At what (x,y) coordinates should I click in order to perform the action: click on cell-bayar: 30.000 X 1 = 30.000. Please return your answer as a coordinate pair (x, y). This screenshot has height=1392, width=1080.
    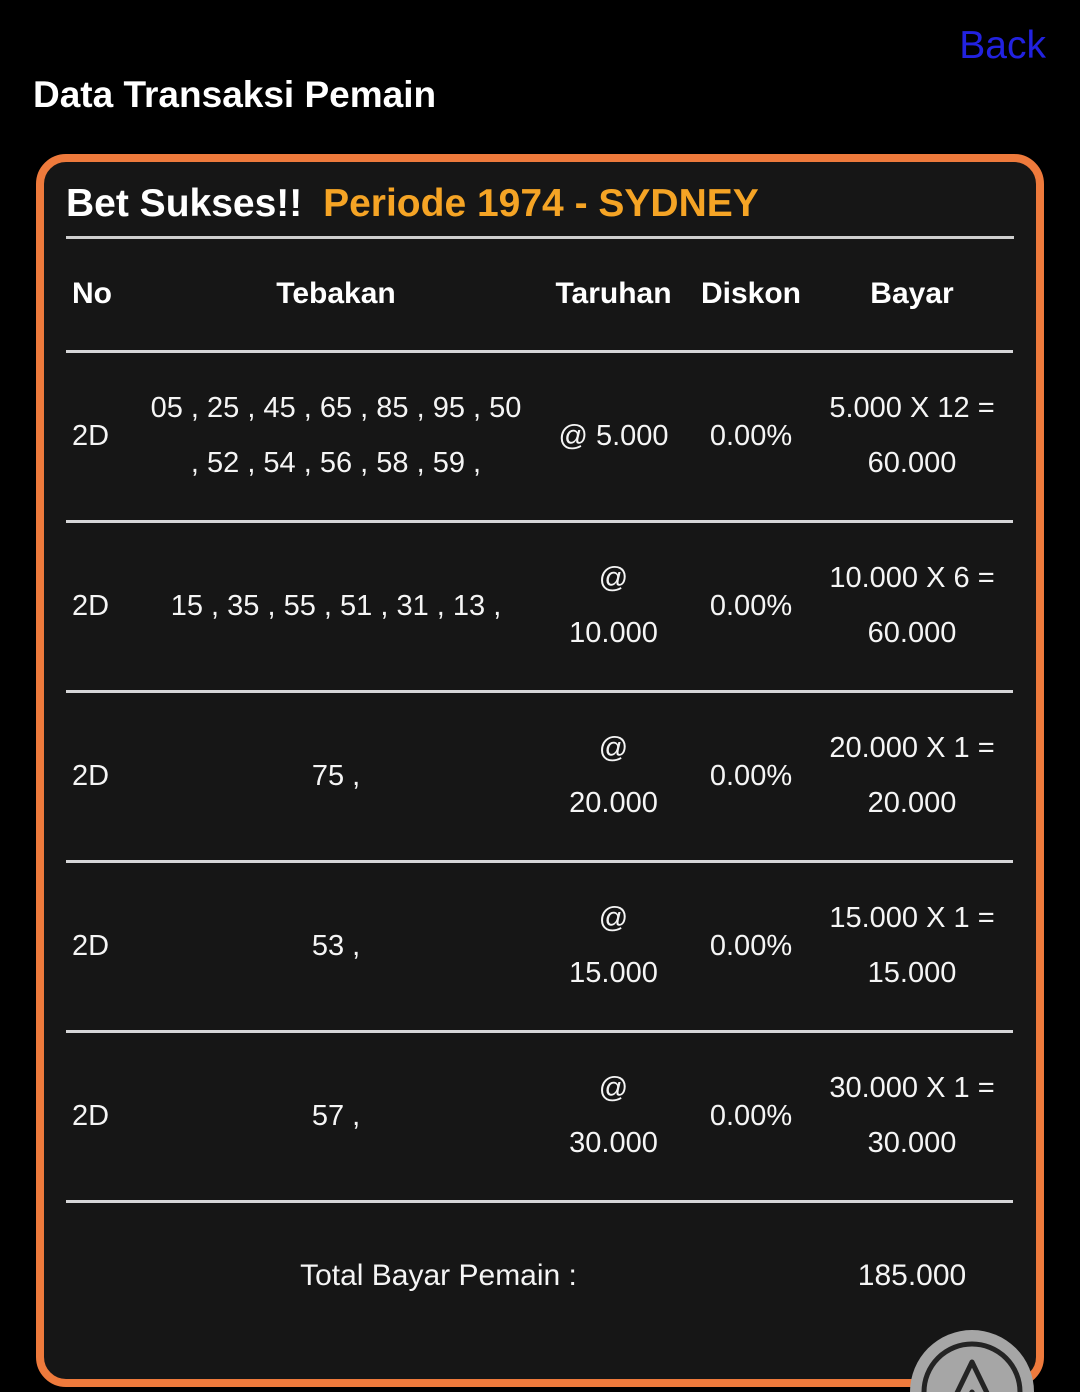
    Looking at the image, I should click on (912, 1117).